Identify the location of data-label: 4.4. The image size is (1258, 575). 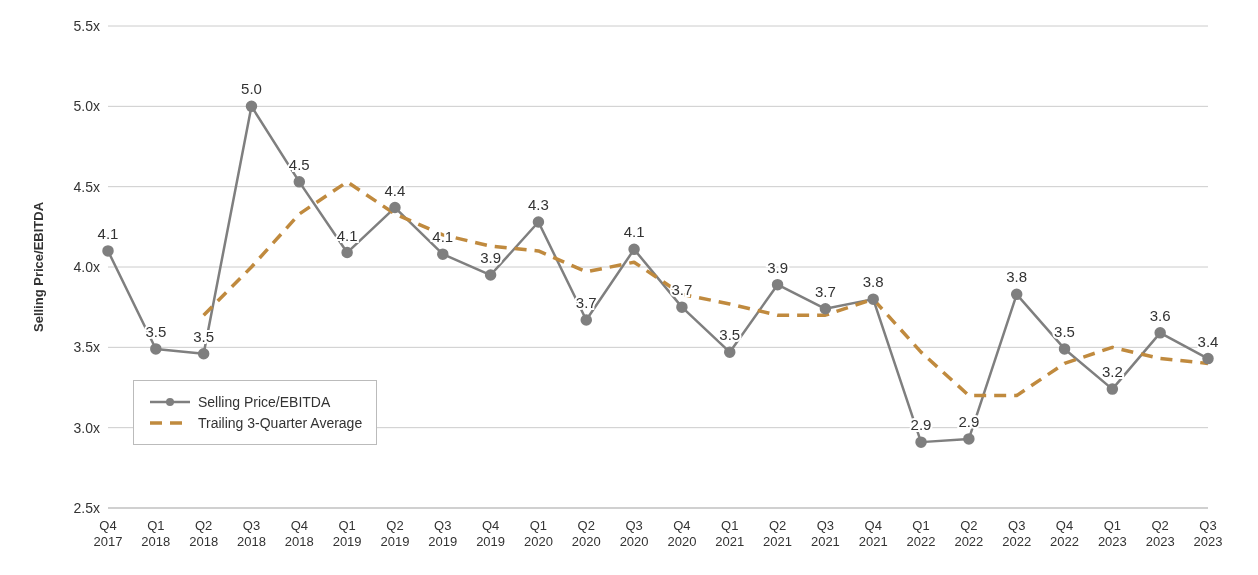
(395, 190).